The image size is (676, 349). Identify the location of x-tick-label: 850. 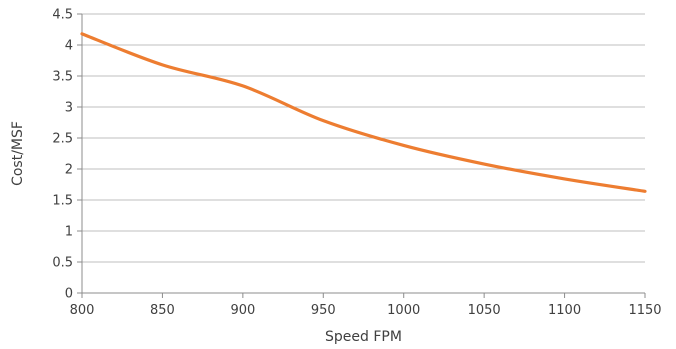
(162, 310).